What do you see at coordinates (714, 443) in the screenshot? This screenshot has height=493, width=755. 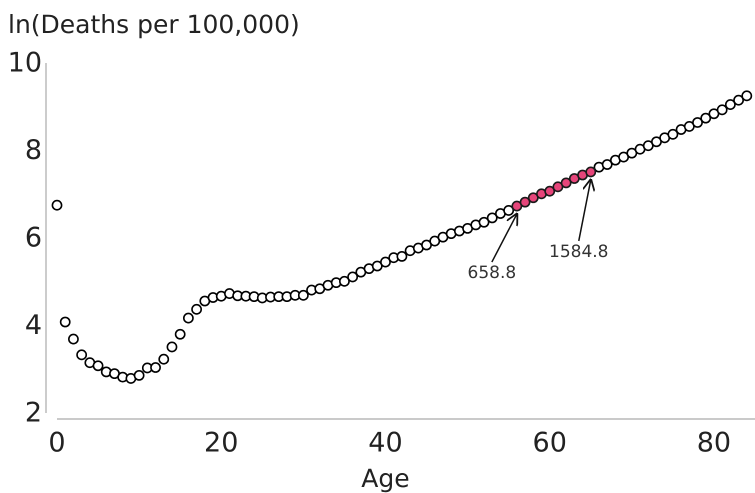 I see `x-tick-label: 80` at bounding box center [714, 443].